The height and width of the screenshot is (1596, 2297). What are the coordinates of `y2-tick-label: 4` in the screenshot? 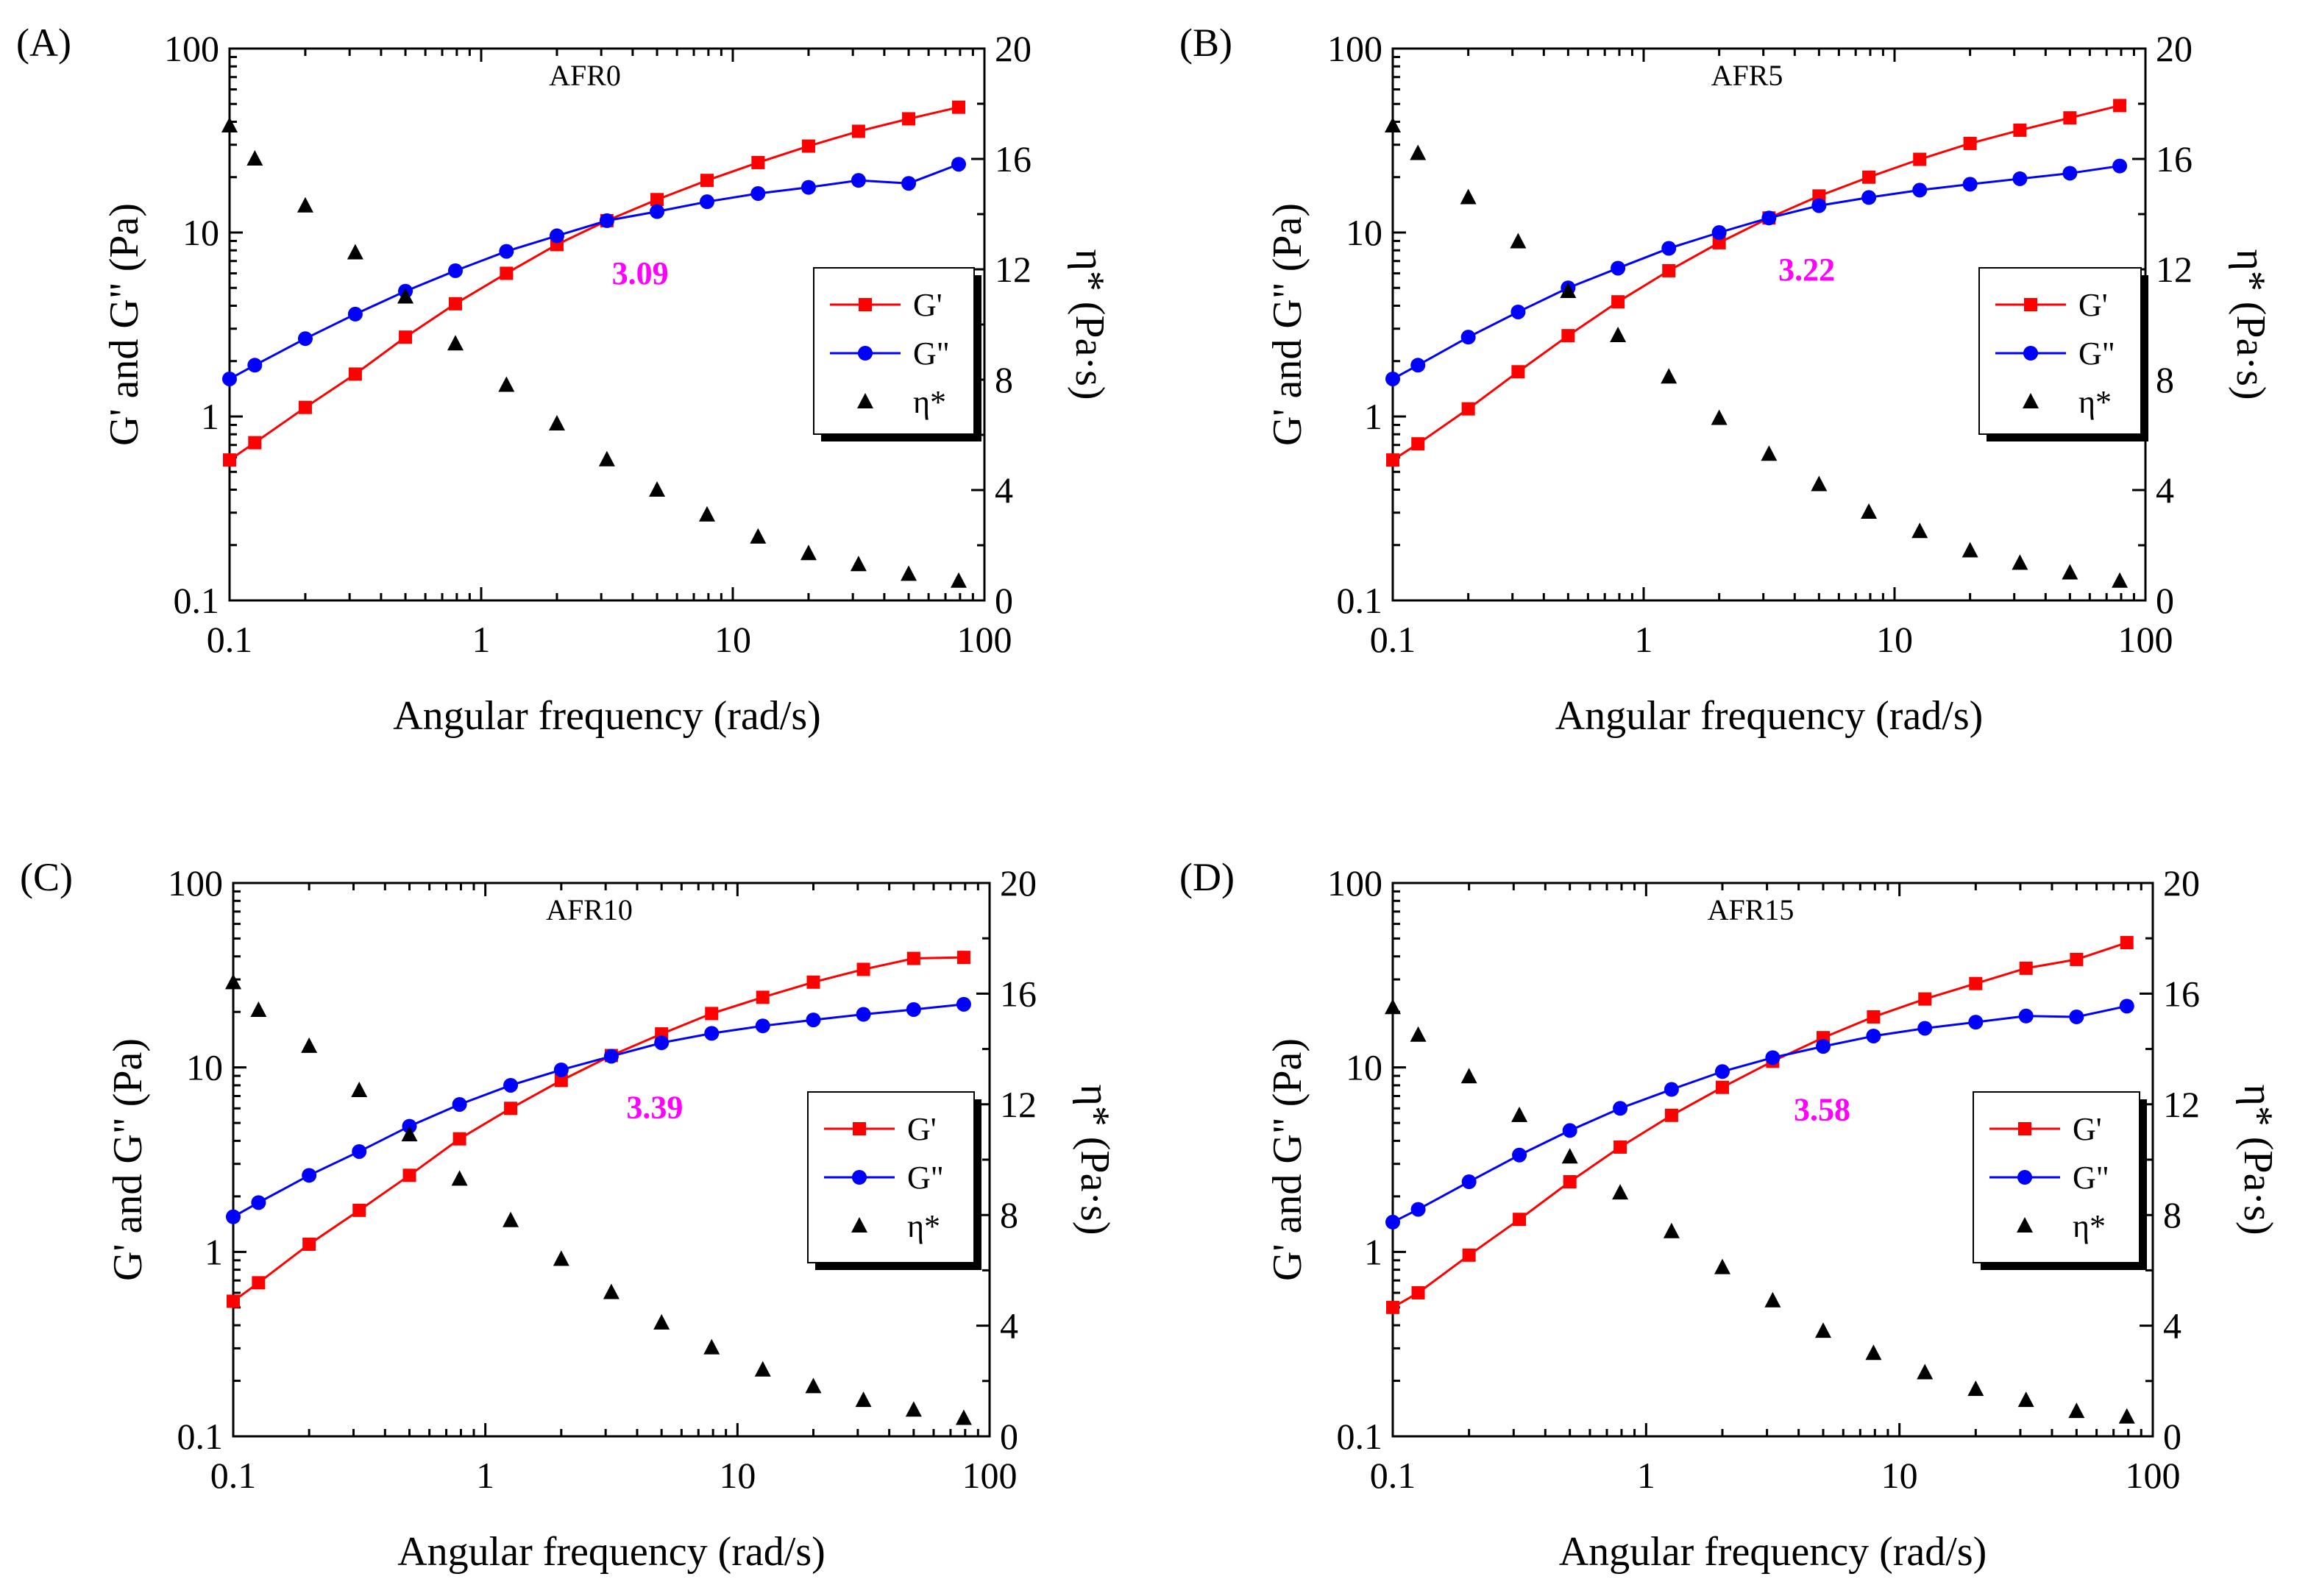 It's located at (2172, 1326).